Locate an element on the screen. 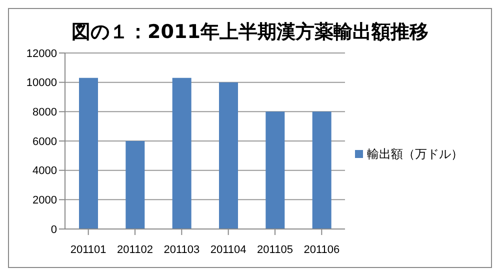 Image resolution: width=500 pixels, height=276 pixels. x-tick-label: 201104 is located at coordinates (228, 250).